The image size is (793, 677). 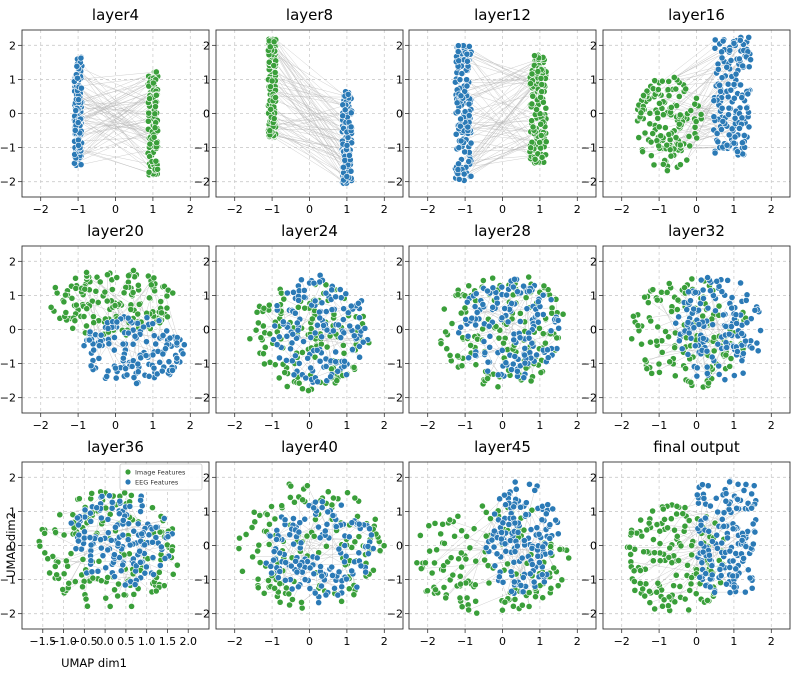 I want to click on x-tick-label: −2, so click(x=622, y=641).